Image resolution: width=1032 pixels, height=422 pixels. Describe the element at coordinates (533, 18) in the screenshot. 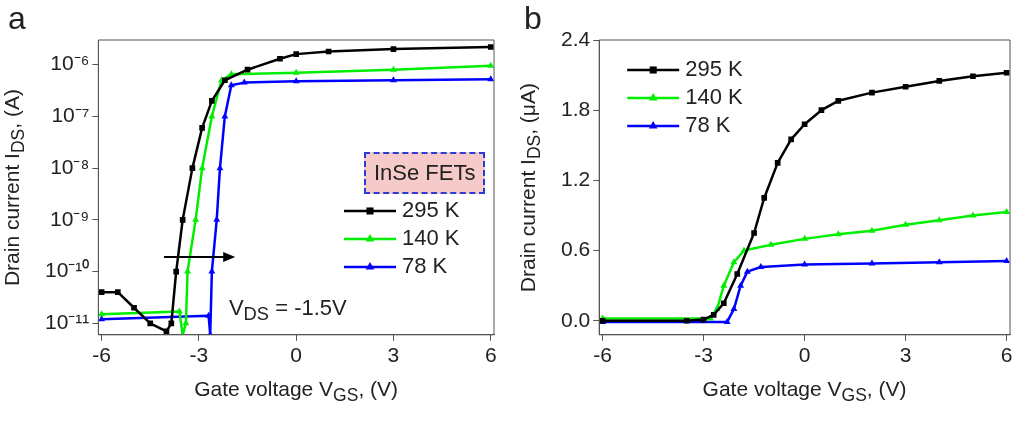

I see `chart-title: b` at that location.